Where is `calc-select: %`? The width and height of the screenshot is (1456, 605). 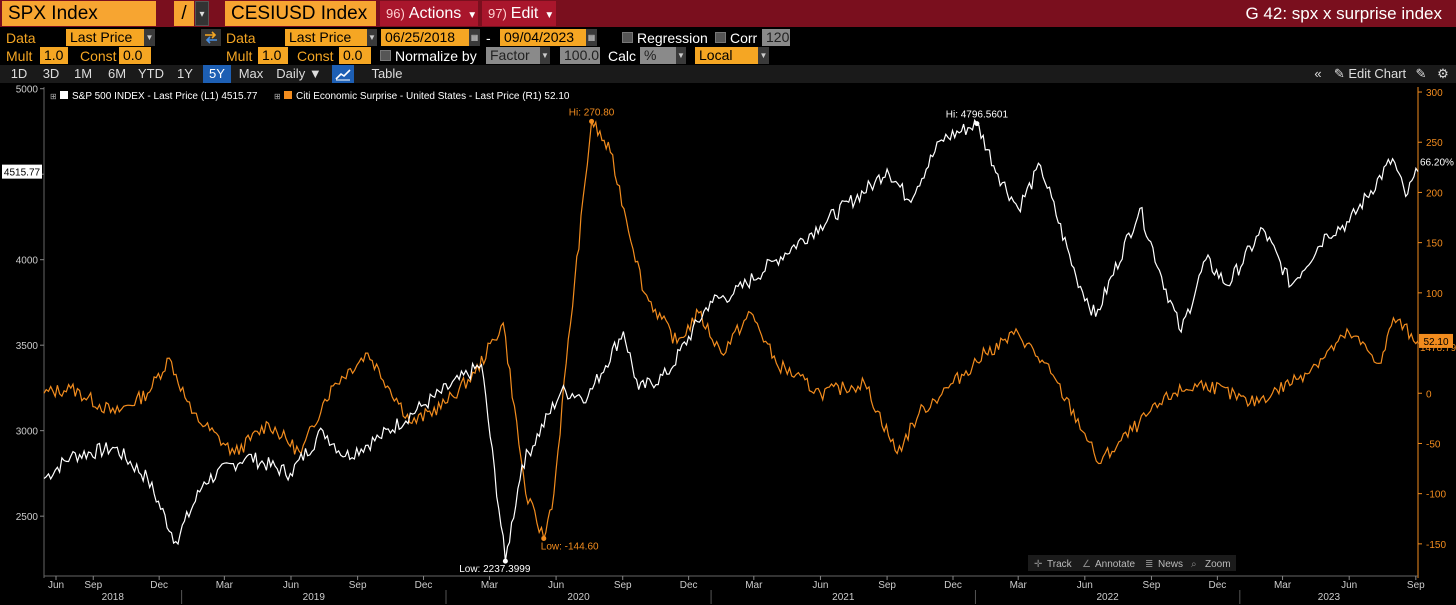 calc-select: % is located at coordinates (658, 55).